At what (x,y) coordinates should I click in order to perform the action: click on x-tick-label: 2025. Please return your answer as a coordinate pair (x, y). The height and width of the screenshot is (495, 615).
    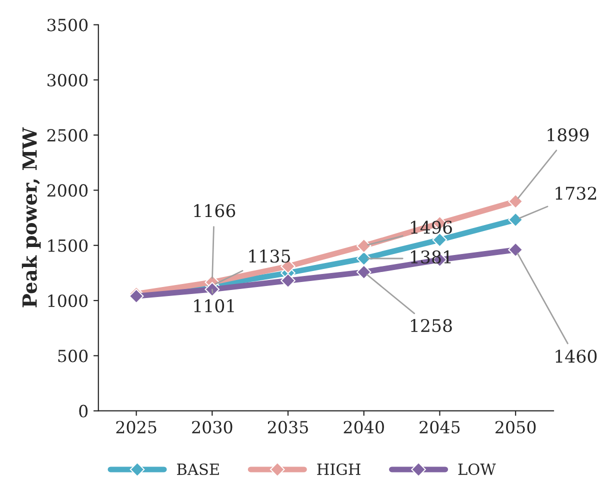
    Looking at the image, I should click on (136, 427).